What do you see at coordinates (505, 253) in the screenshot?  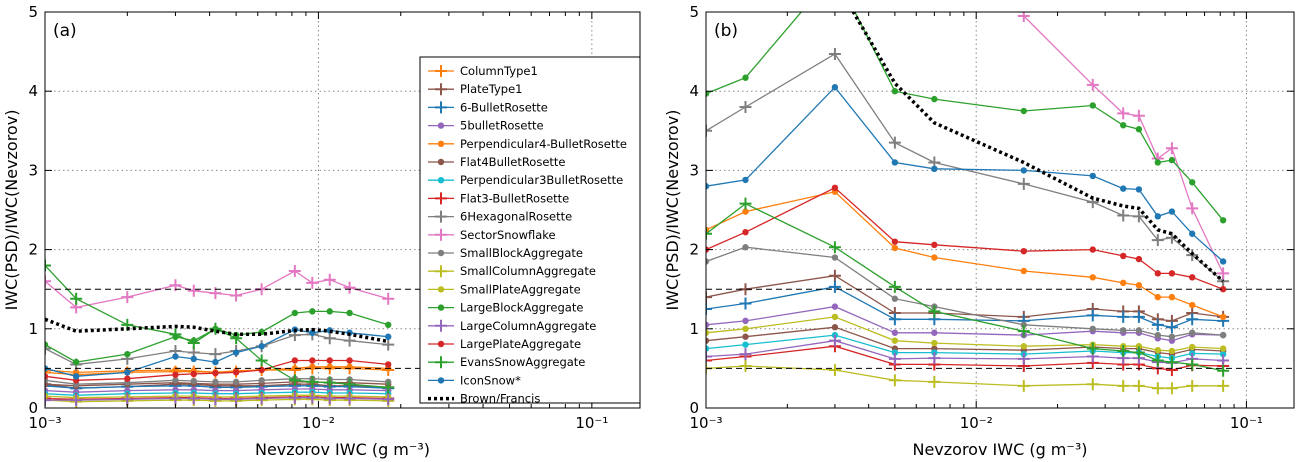 I see `legend-item: SmallBlockAggregate` at bounding box center [505, 253].